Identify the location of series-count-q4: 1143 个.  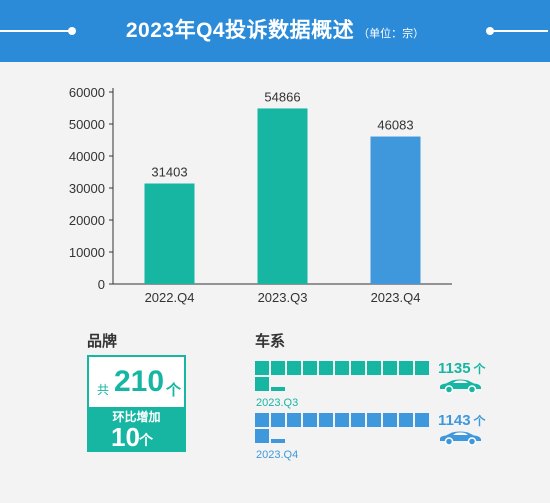
(462, 421).